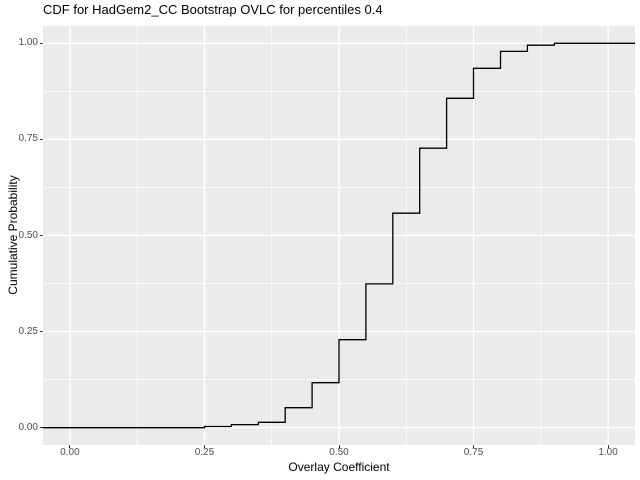  What do you see at coordinates (28, 331) in the screenshot?
I see `y-tick-label: 0.25` at bounding box center [28, 331].